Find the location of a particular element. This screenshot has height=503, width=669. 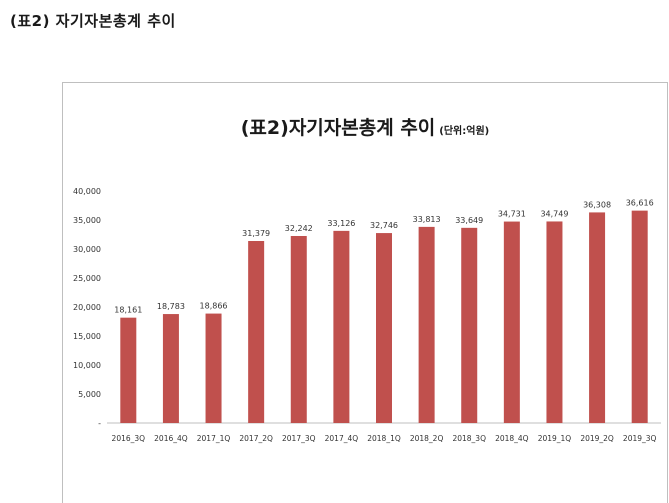

x-category-label: 2018_3Q is located at coordinates (469, 438).